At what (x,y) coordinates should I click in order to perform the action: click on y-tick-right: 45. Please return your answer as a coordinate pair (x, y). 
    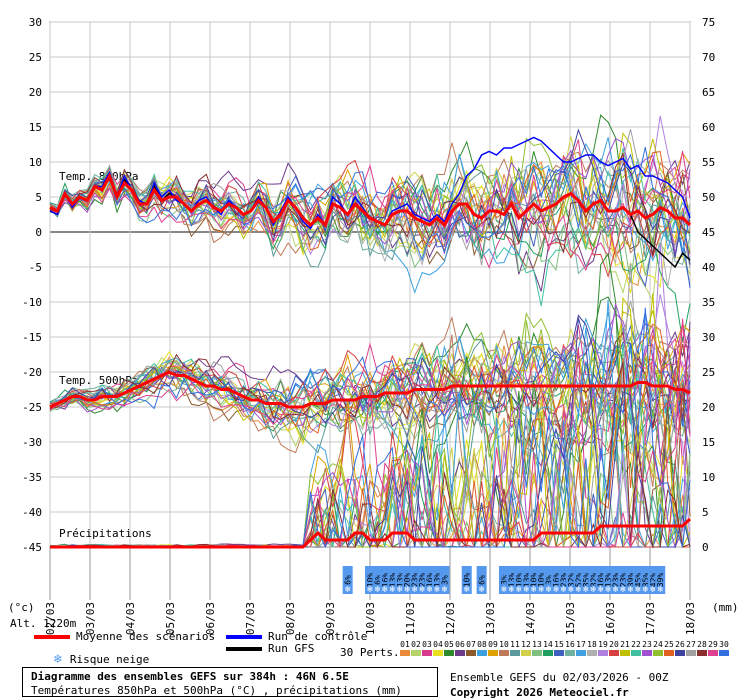
    Looking at the image, I should click on (708, 232).